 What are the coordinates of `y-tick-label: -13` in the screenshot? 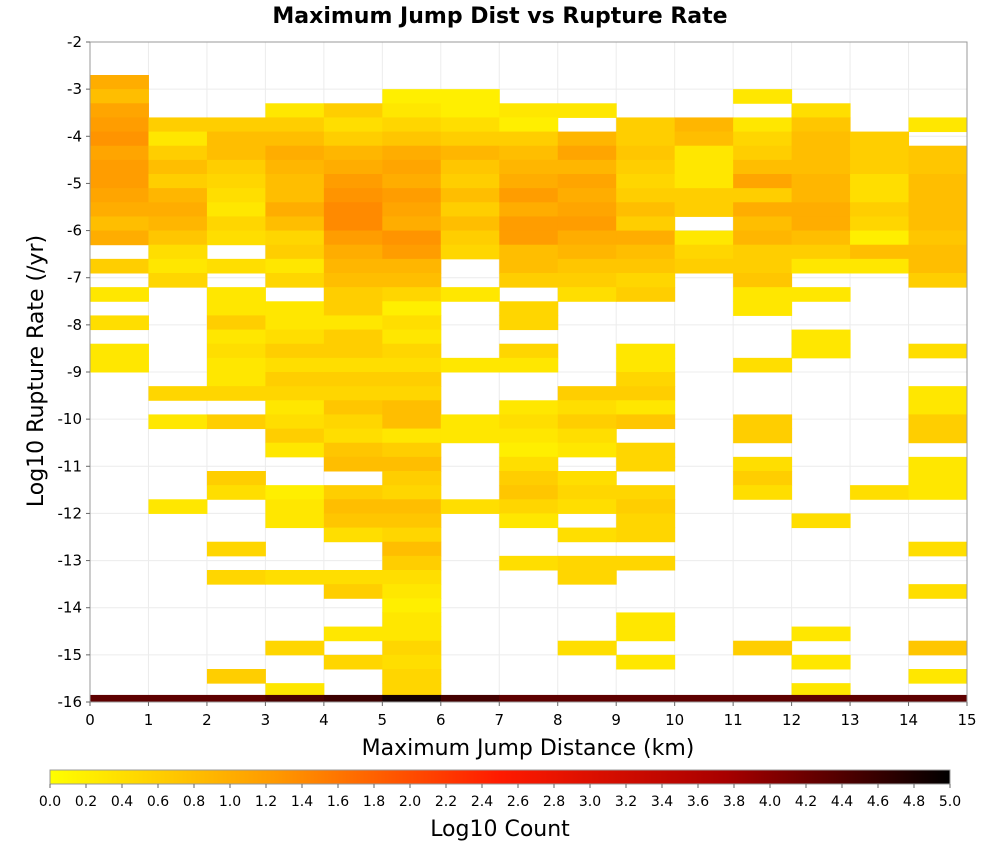 It's located at (70, 561).